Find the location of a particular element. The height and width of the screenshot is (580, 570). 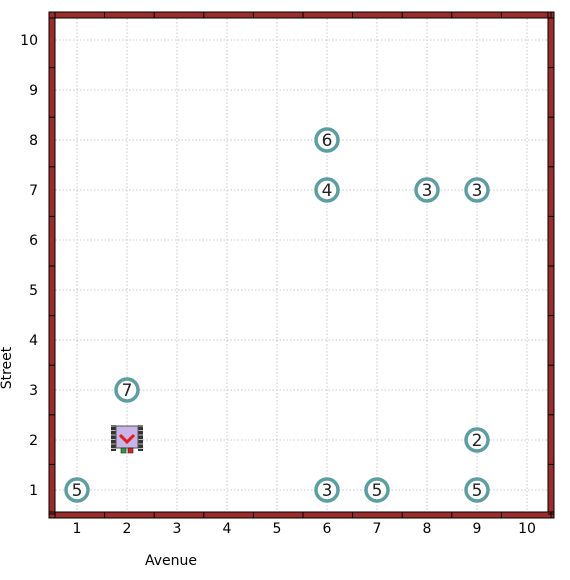

robot-icon is located at coordinates (127, 439).